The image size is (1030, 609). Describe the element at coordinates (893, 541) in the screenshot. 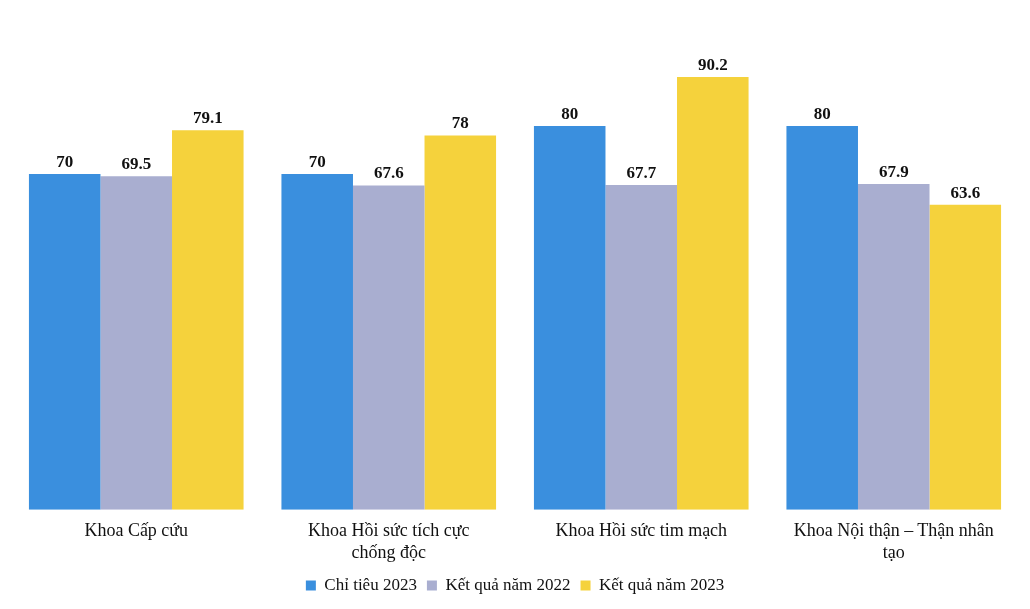

I see `x-tick-label: Khoa Nội thận – Thận nhân tạo` at that location.